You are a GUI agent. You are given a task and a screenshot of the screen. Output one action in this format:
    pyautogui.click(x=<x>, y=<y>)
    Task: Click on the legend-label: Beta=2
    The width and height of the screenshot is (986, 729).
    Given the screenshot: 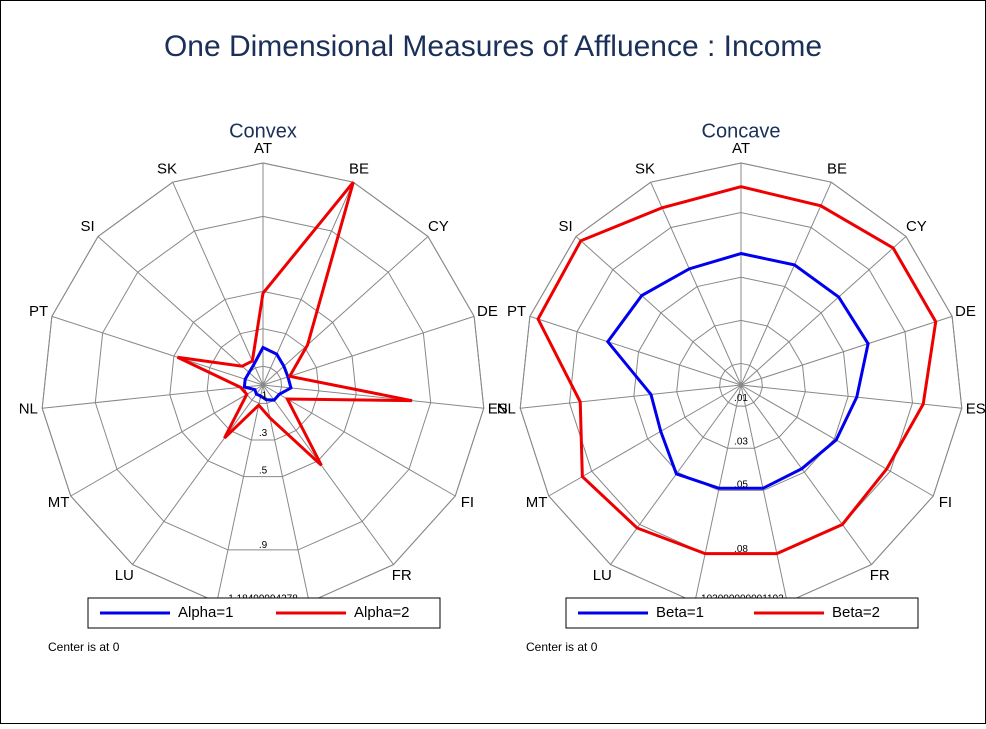 What is the action you would take?
    pyautogui.click(x=856, y=612)
    